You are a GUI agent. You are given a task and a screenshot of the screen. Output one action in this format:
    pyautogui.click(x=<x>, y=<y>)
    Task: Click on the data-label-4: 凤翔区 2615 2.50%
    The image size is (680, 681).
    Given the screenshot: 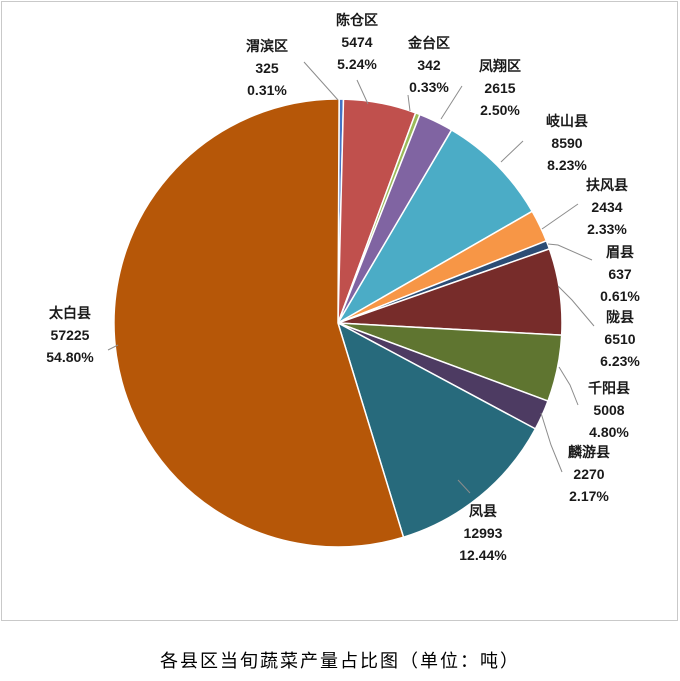 What is the action you would take?
    pyautogui.click(x=500, y=88)
    